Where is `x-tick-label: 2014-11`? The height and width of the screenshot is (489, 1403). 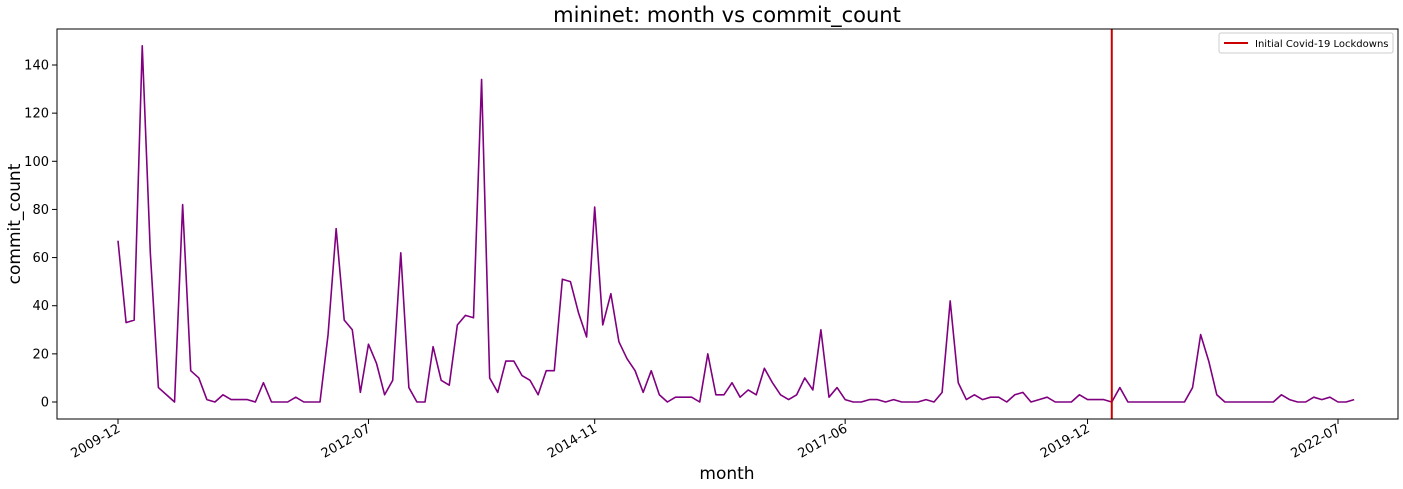
x-tick-label: 2014-11 is located at coordinates (572, 441).